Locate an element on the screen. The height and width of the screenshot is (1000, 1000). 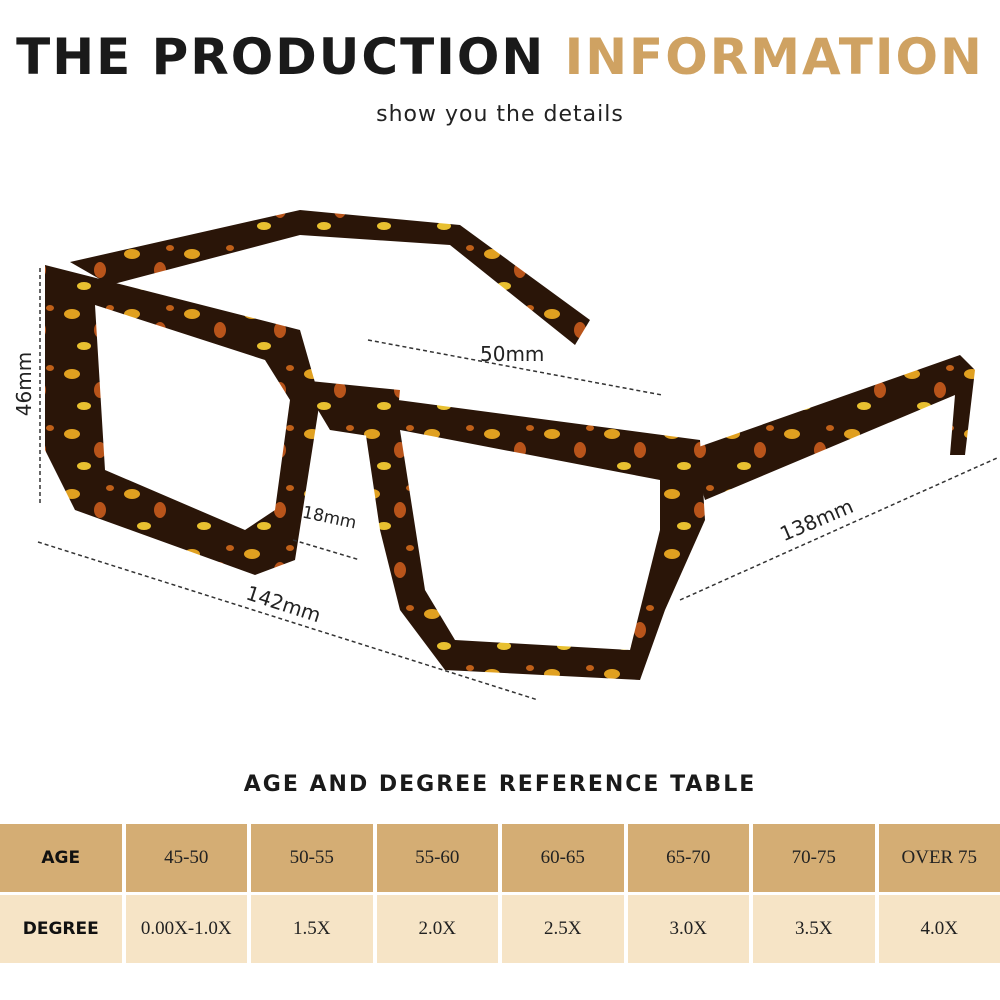
age-cell: 45-50 is located at coordinates (186, 858).